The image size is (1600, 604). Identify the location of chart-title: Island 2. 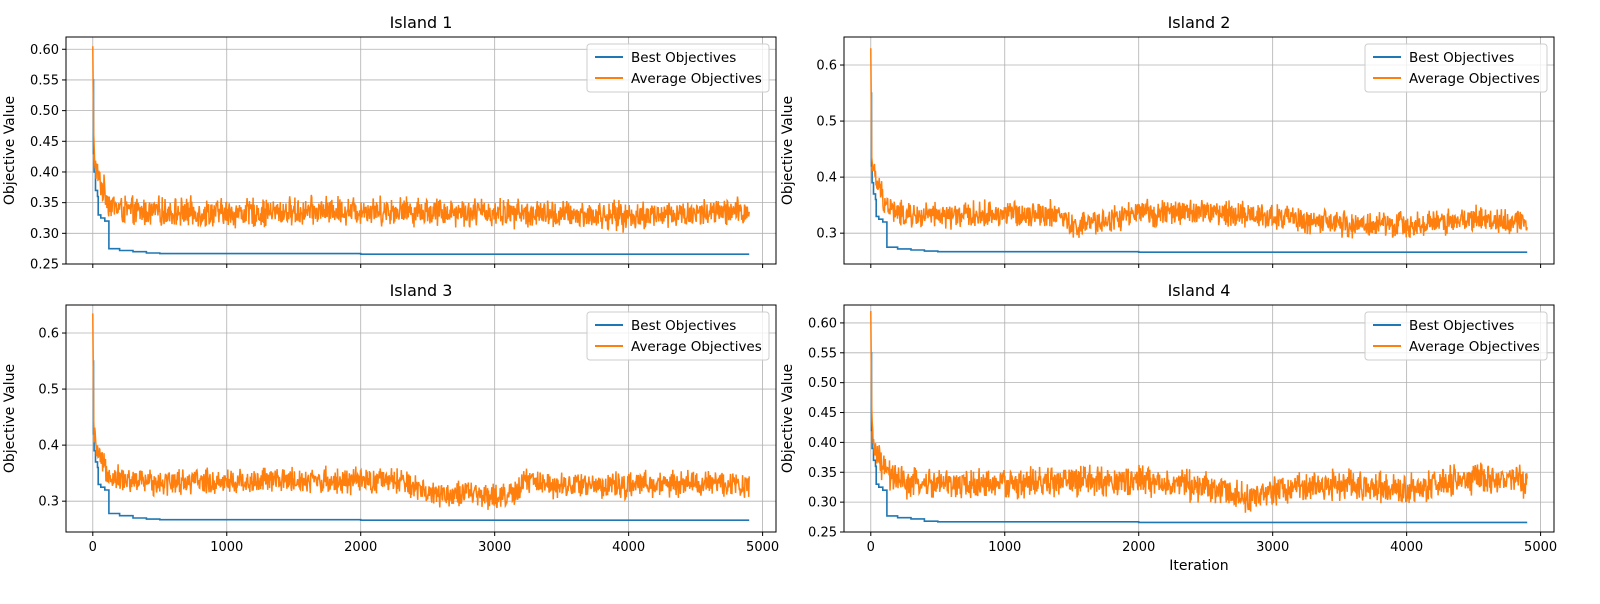
(1199, 22).